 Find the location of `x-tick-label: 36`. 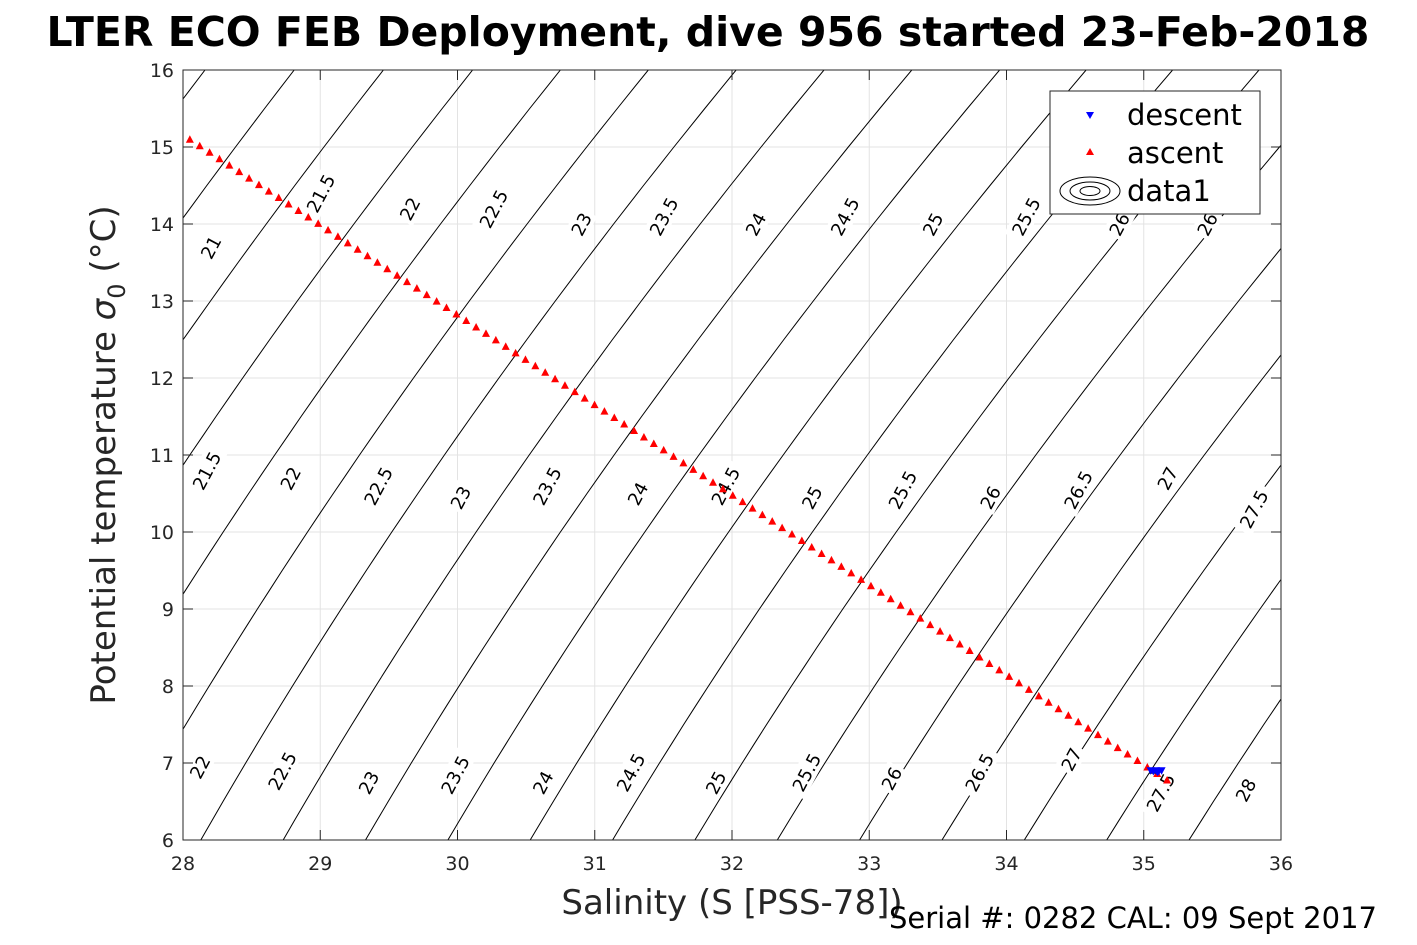

x-tick-label: 36 is located at coordinates (1281, 864).